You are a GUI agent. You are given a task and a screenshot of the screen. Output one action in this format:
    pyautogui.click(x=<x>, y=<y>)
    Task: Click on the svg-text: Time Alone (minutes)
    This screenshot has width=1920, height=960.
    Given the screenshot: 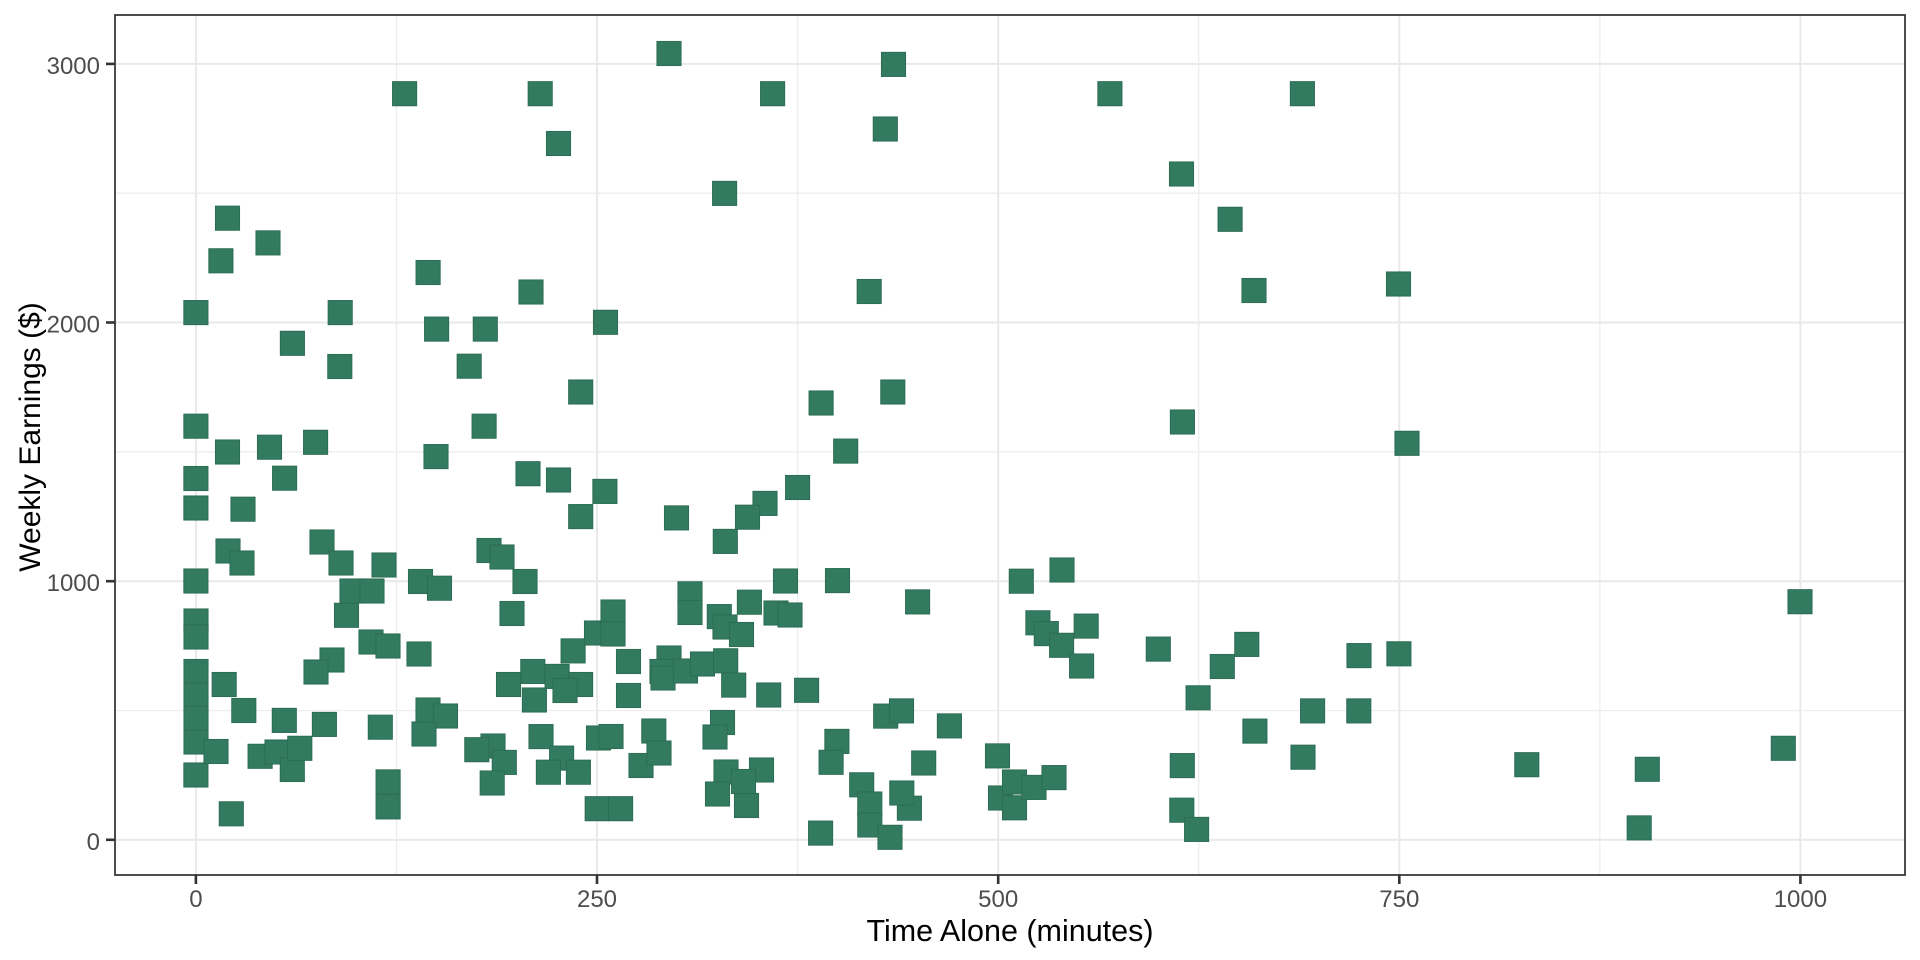 What is the action you would take?
    pyautogui.click(x=1009, y=931)
    